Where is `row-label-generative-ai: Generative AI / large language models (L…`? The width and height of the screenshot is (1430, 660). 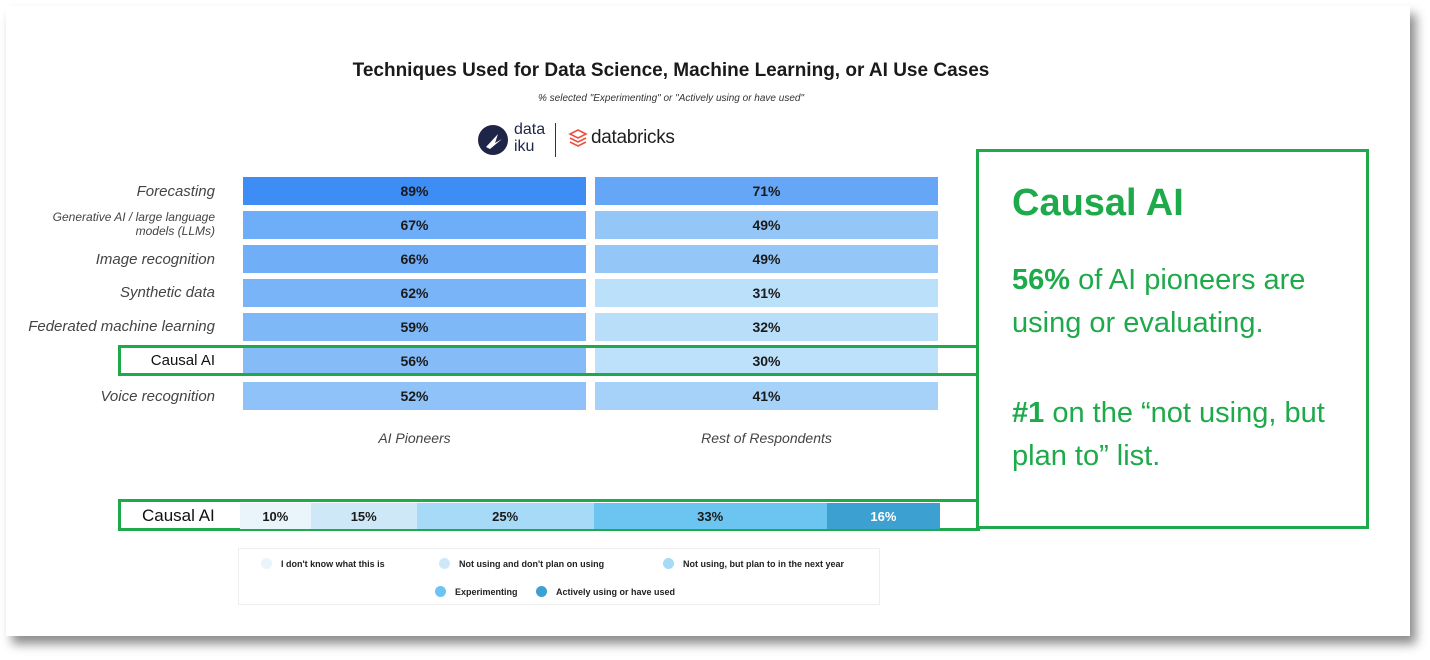
row-label-generative-ai: Generative AI / large language models (L… is located at coordinates (133, 224).